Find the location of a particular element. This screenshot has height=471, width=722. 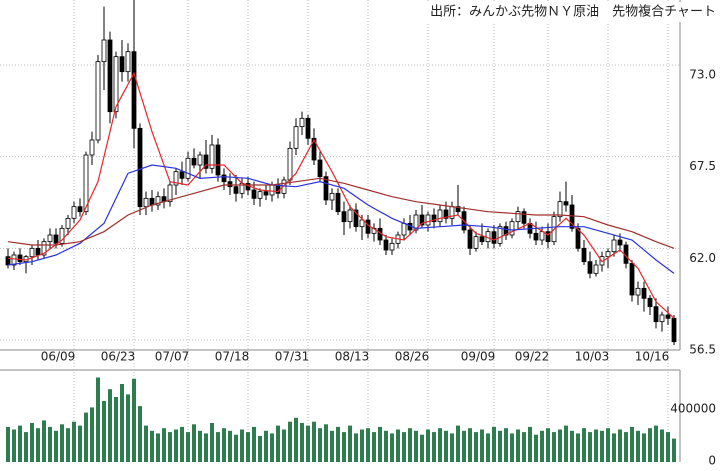

x-tick-label: 07/07 is located at coordinates (172, 357).